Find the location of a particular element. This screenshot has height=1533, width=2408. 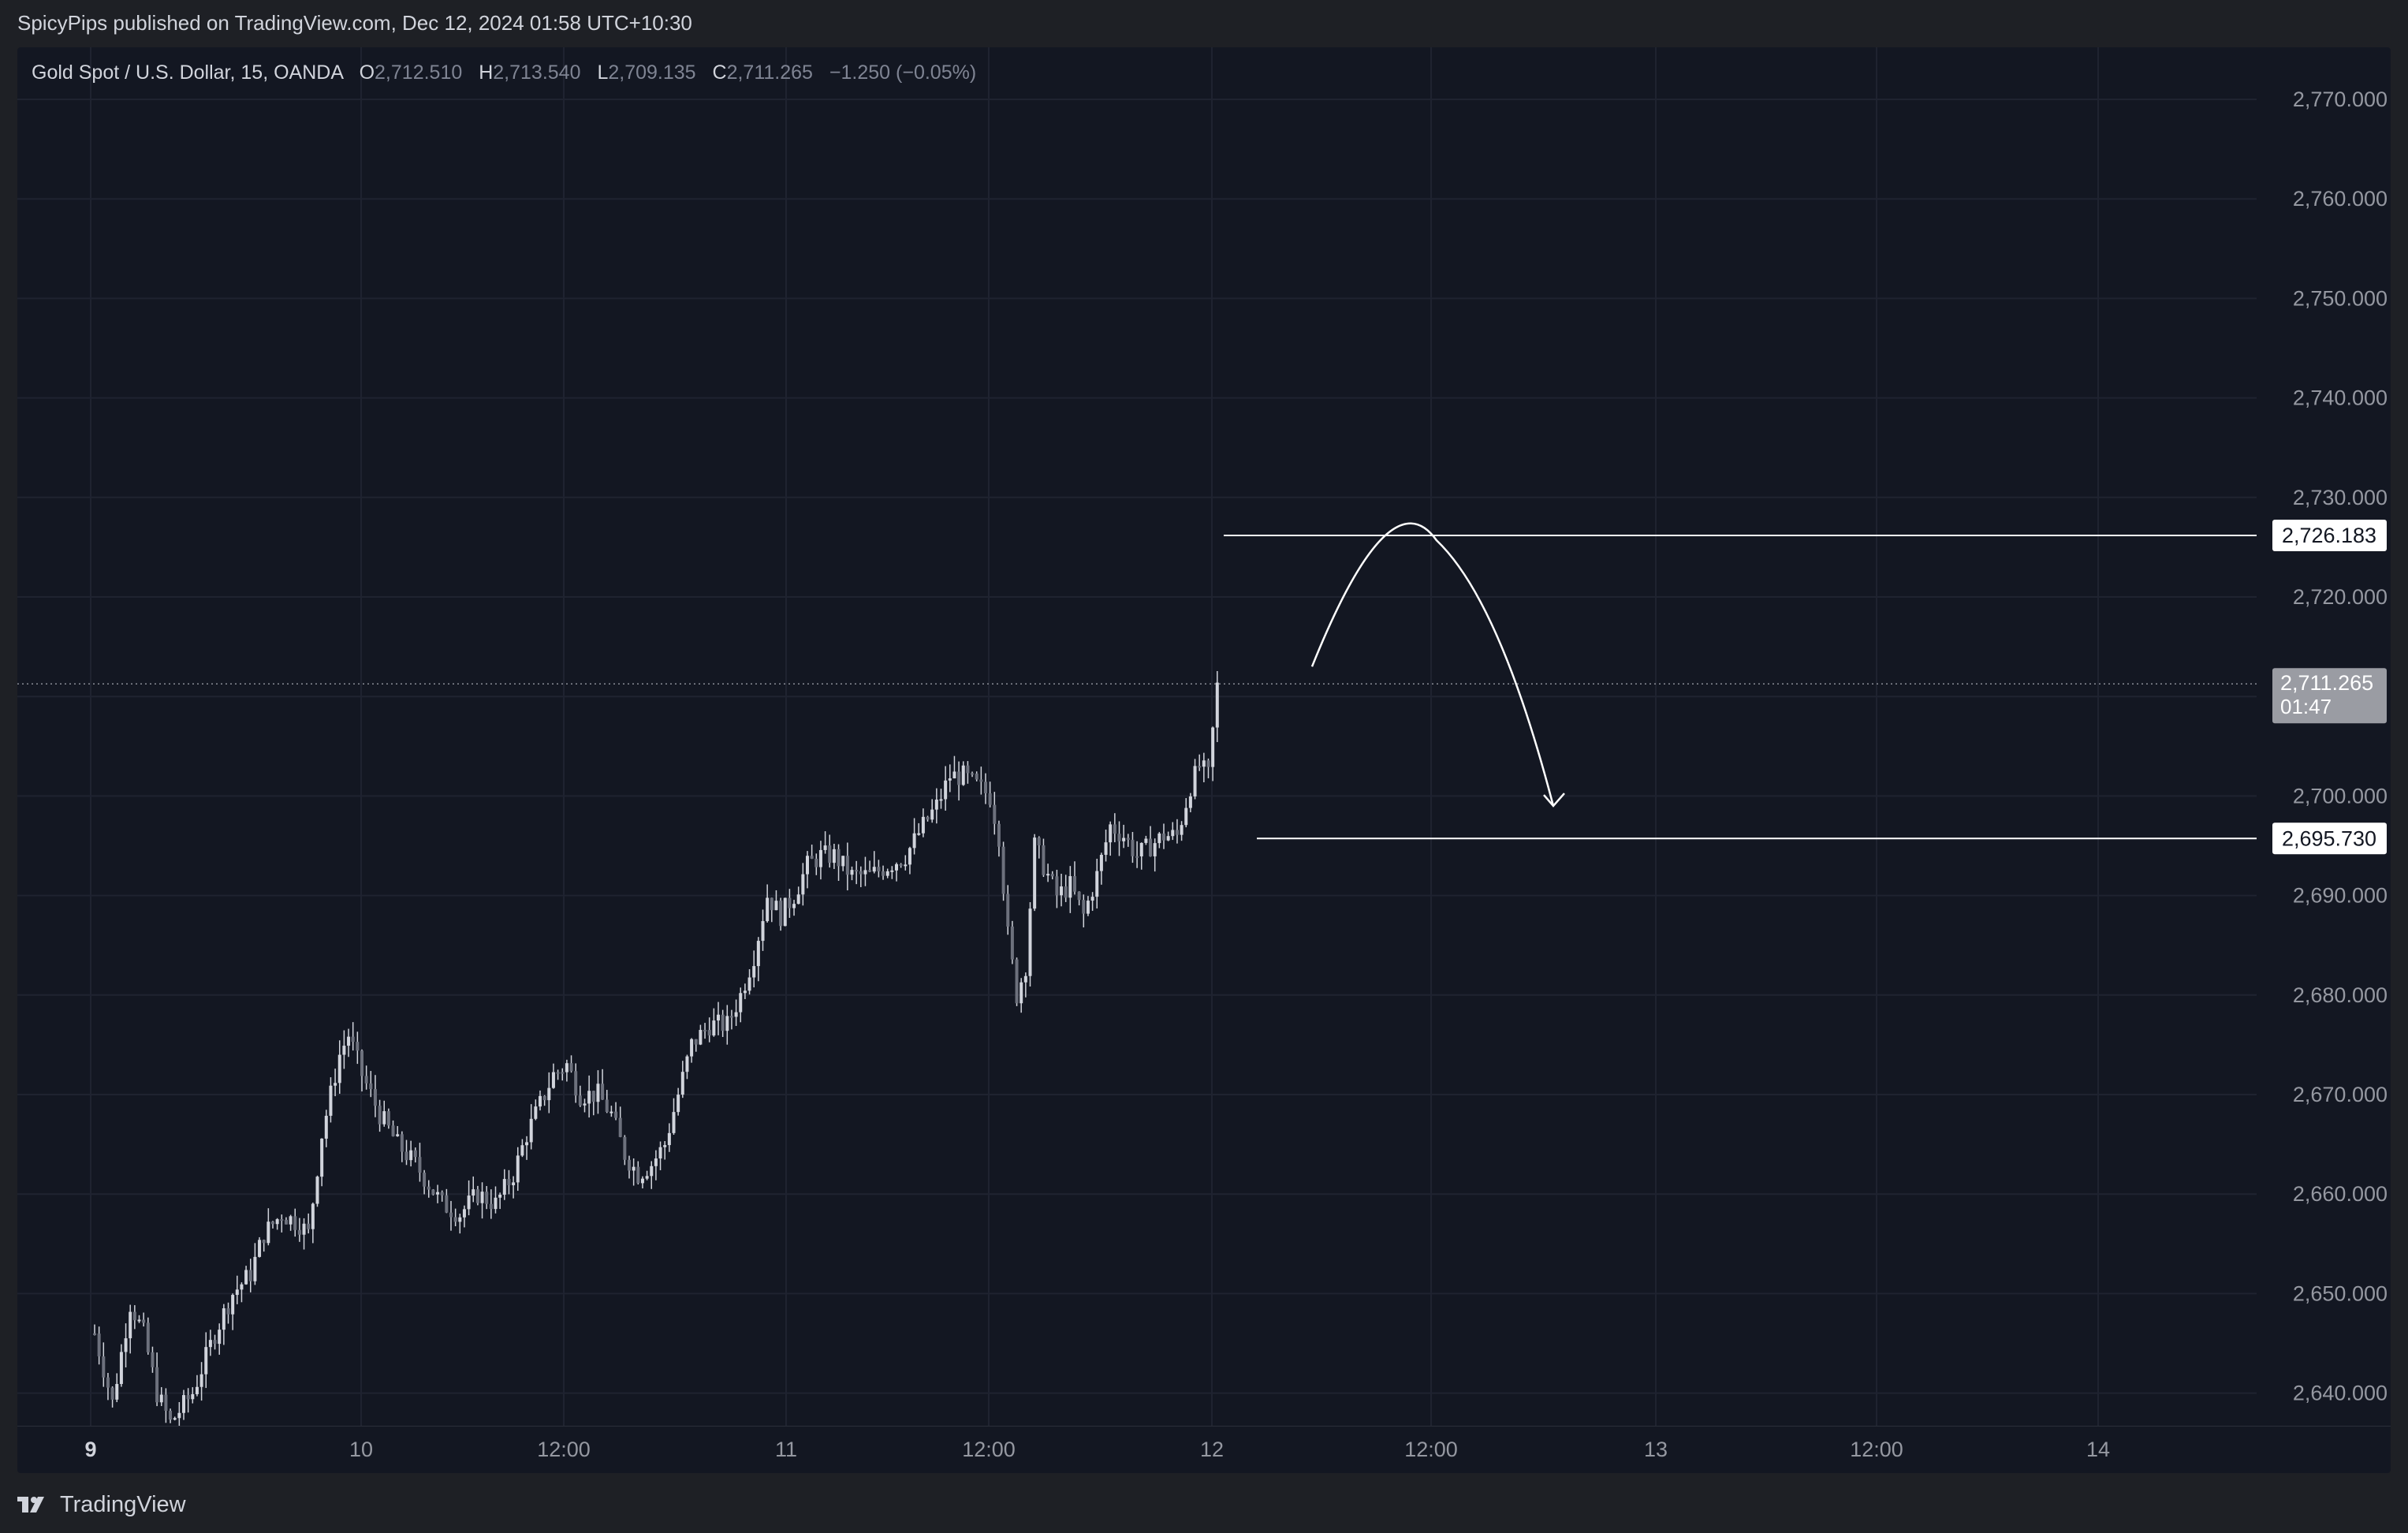

footer-brand: TradingView is located at coordinates (123, 1504).